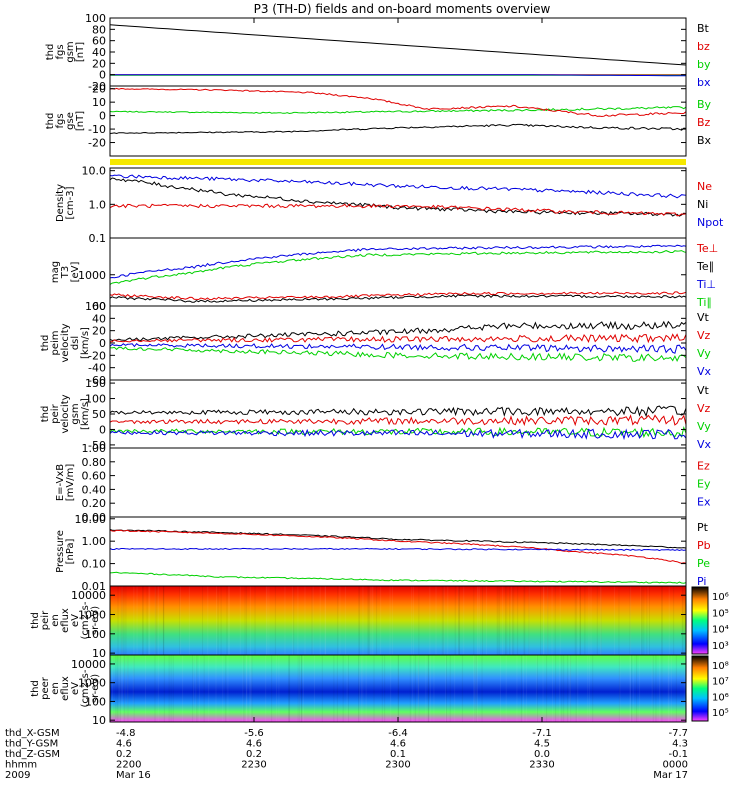  I want to click on y-axis-label: mag T3 [eV], so click(65, 272).